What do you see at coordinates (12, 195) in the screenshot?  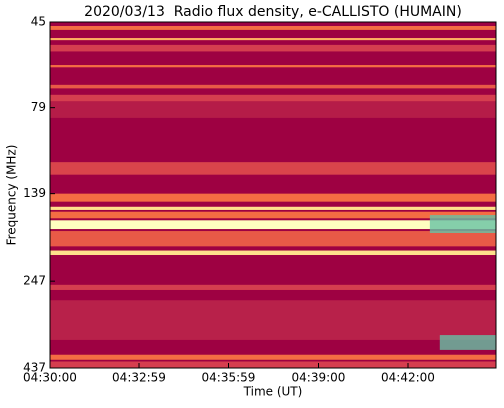 I see `y-axis-label: Frequency (MHz)` at bounding box center [12, 195].